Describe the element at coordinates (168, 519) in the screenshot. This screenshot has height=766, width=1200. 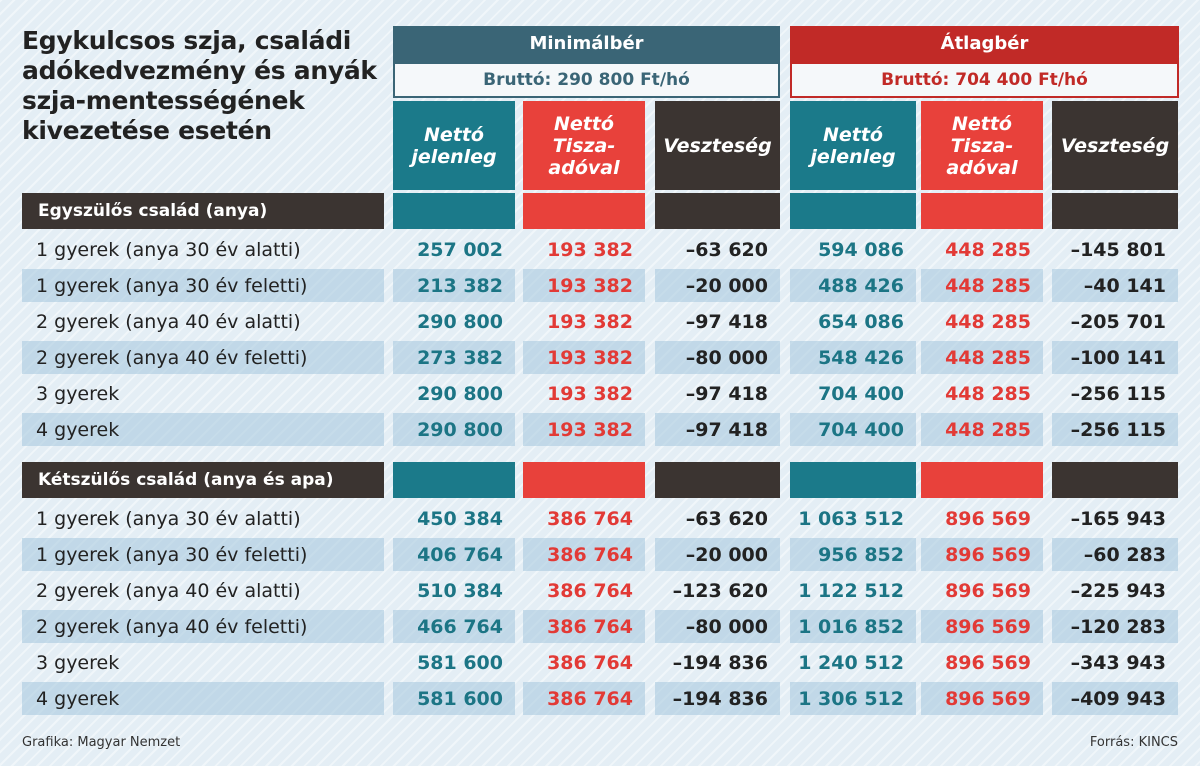
I see `row-label: 1 gyerek (anya 30 év alatti)` at that location.